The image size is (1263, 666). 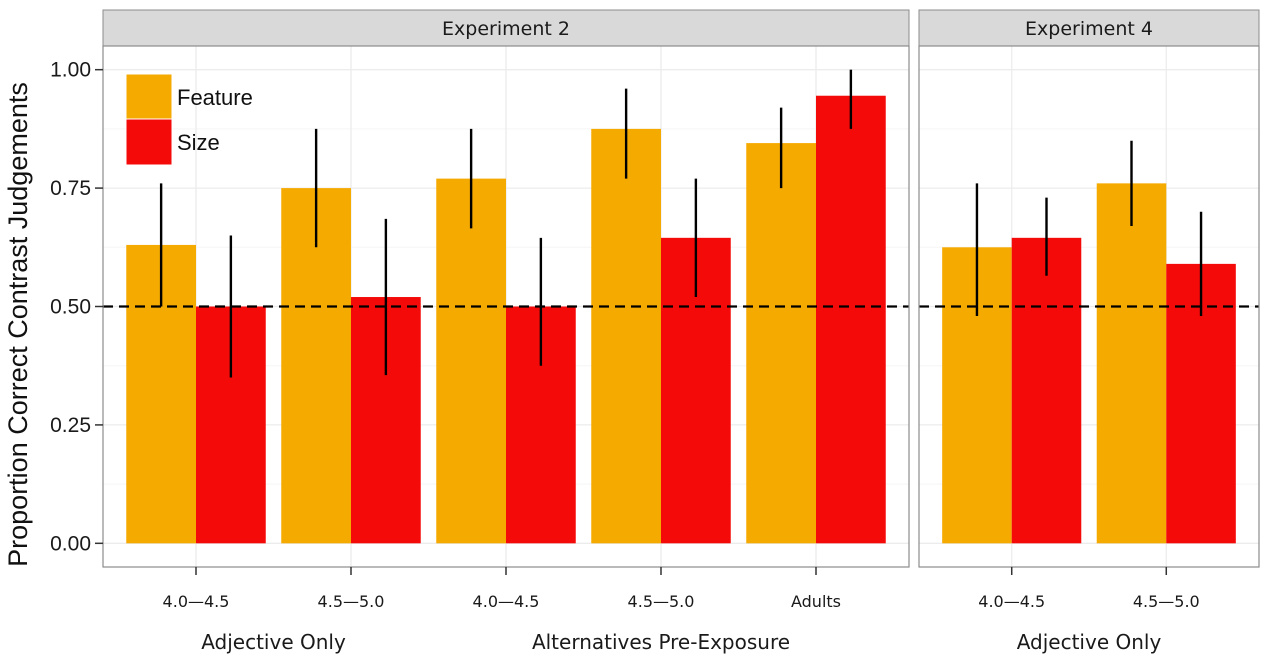 What do you see at coordinates (215, 97) in the screenshot?
I see `legend-label: Feature` at bounding box center [215, 97].